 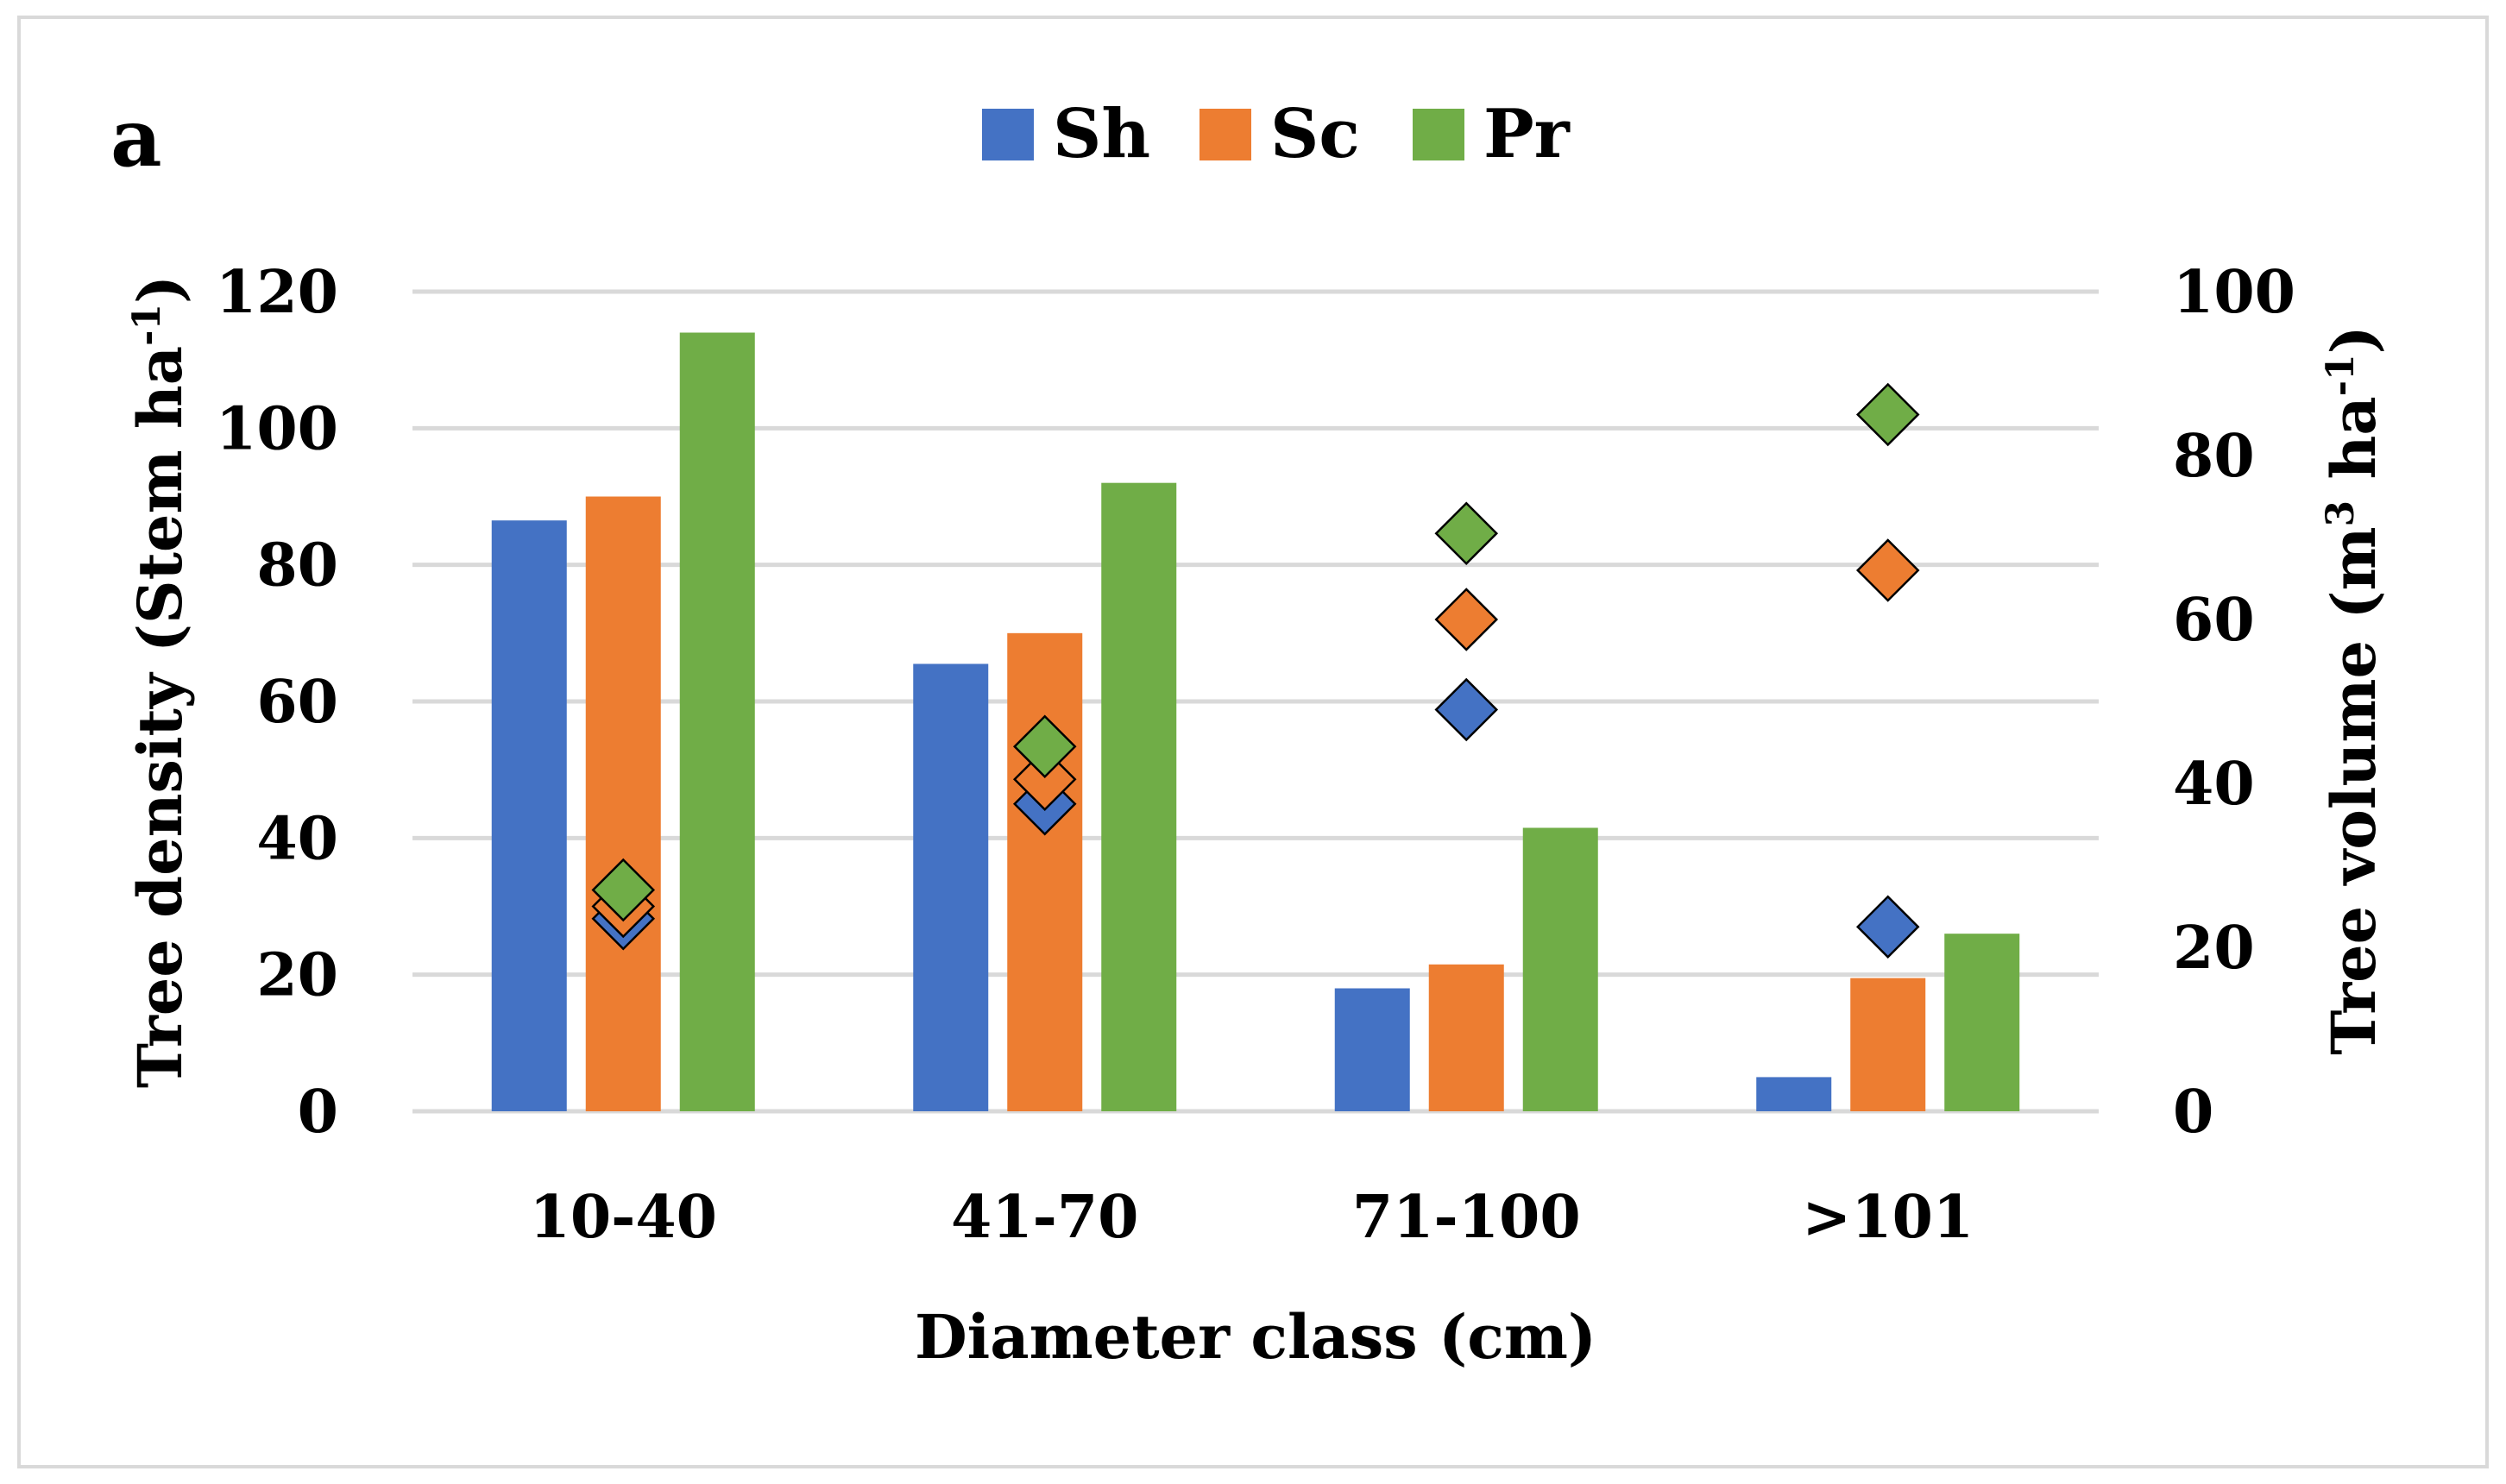 I want to click on legend-label-sh: Sh, so click(x=1101, y=134).